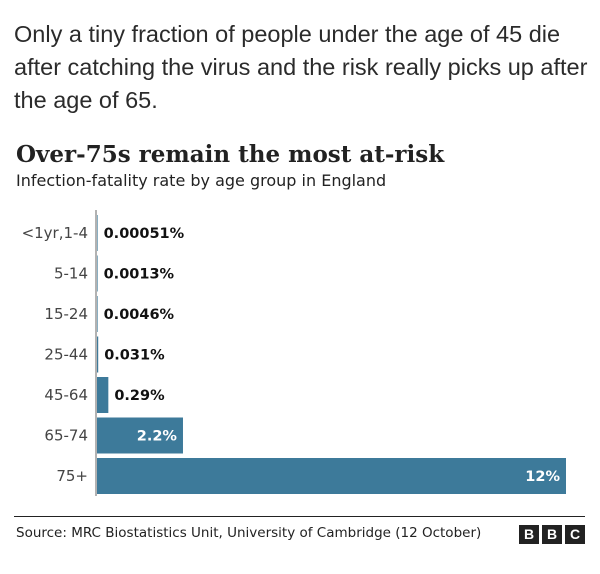 This screenshot has height=574, width=600. I want to click on value-label: 0.0013%, so click(139, 275).